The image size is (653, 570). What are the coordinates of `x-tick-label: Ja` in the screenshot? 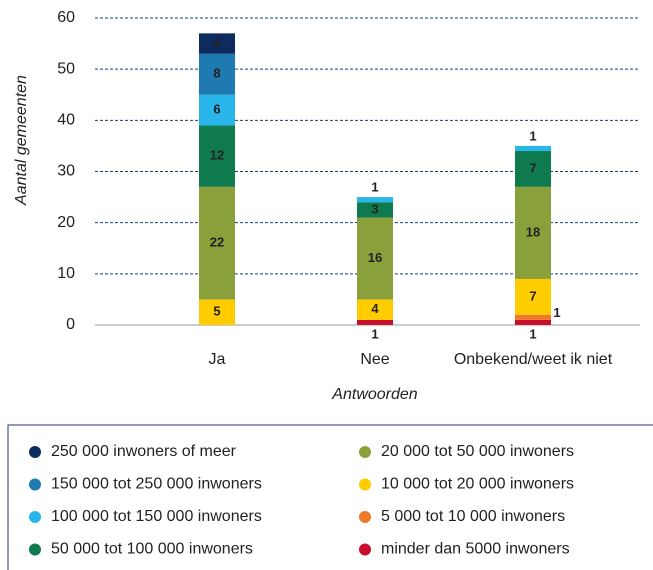 It's located at (217, 359).